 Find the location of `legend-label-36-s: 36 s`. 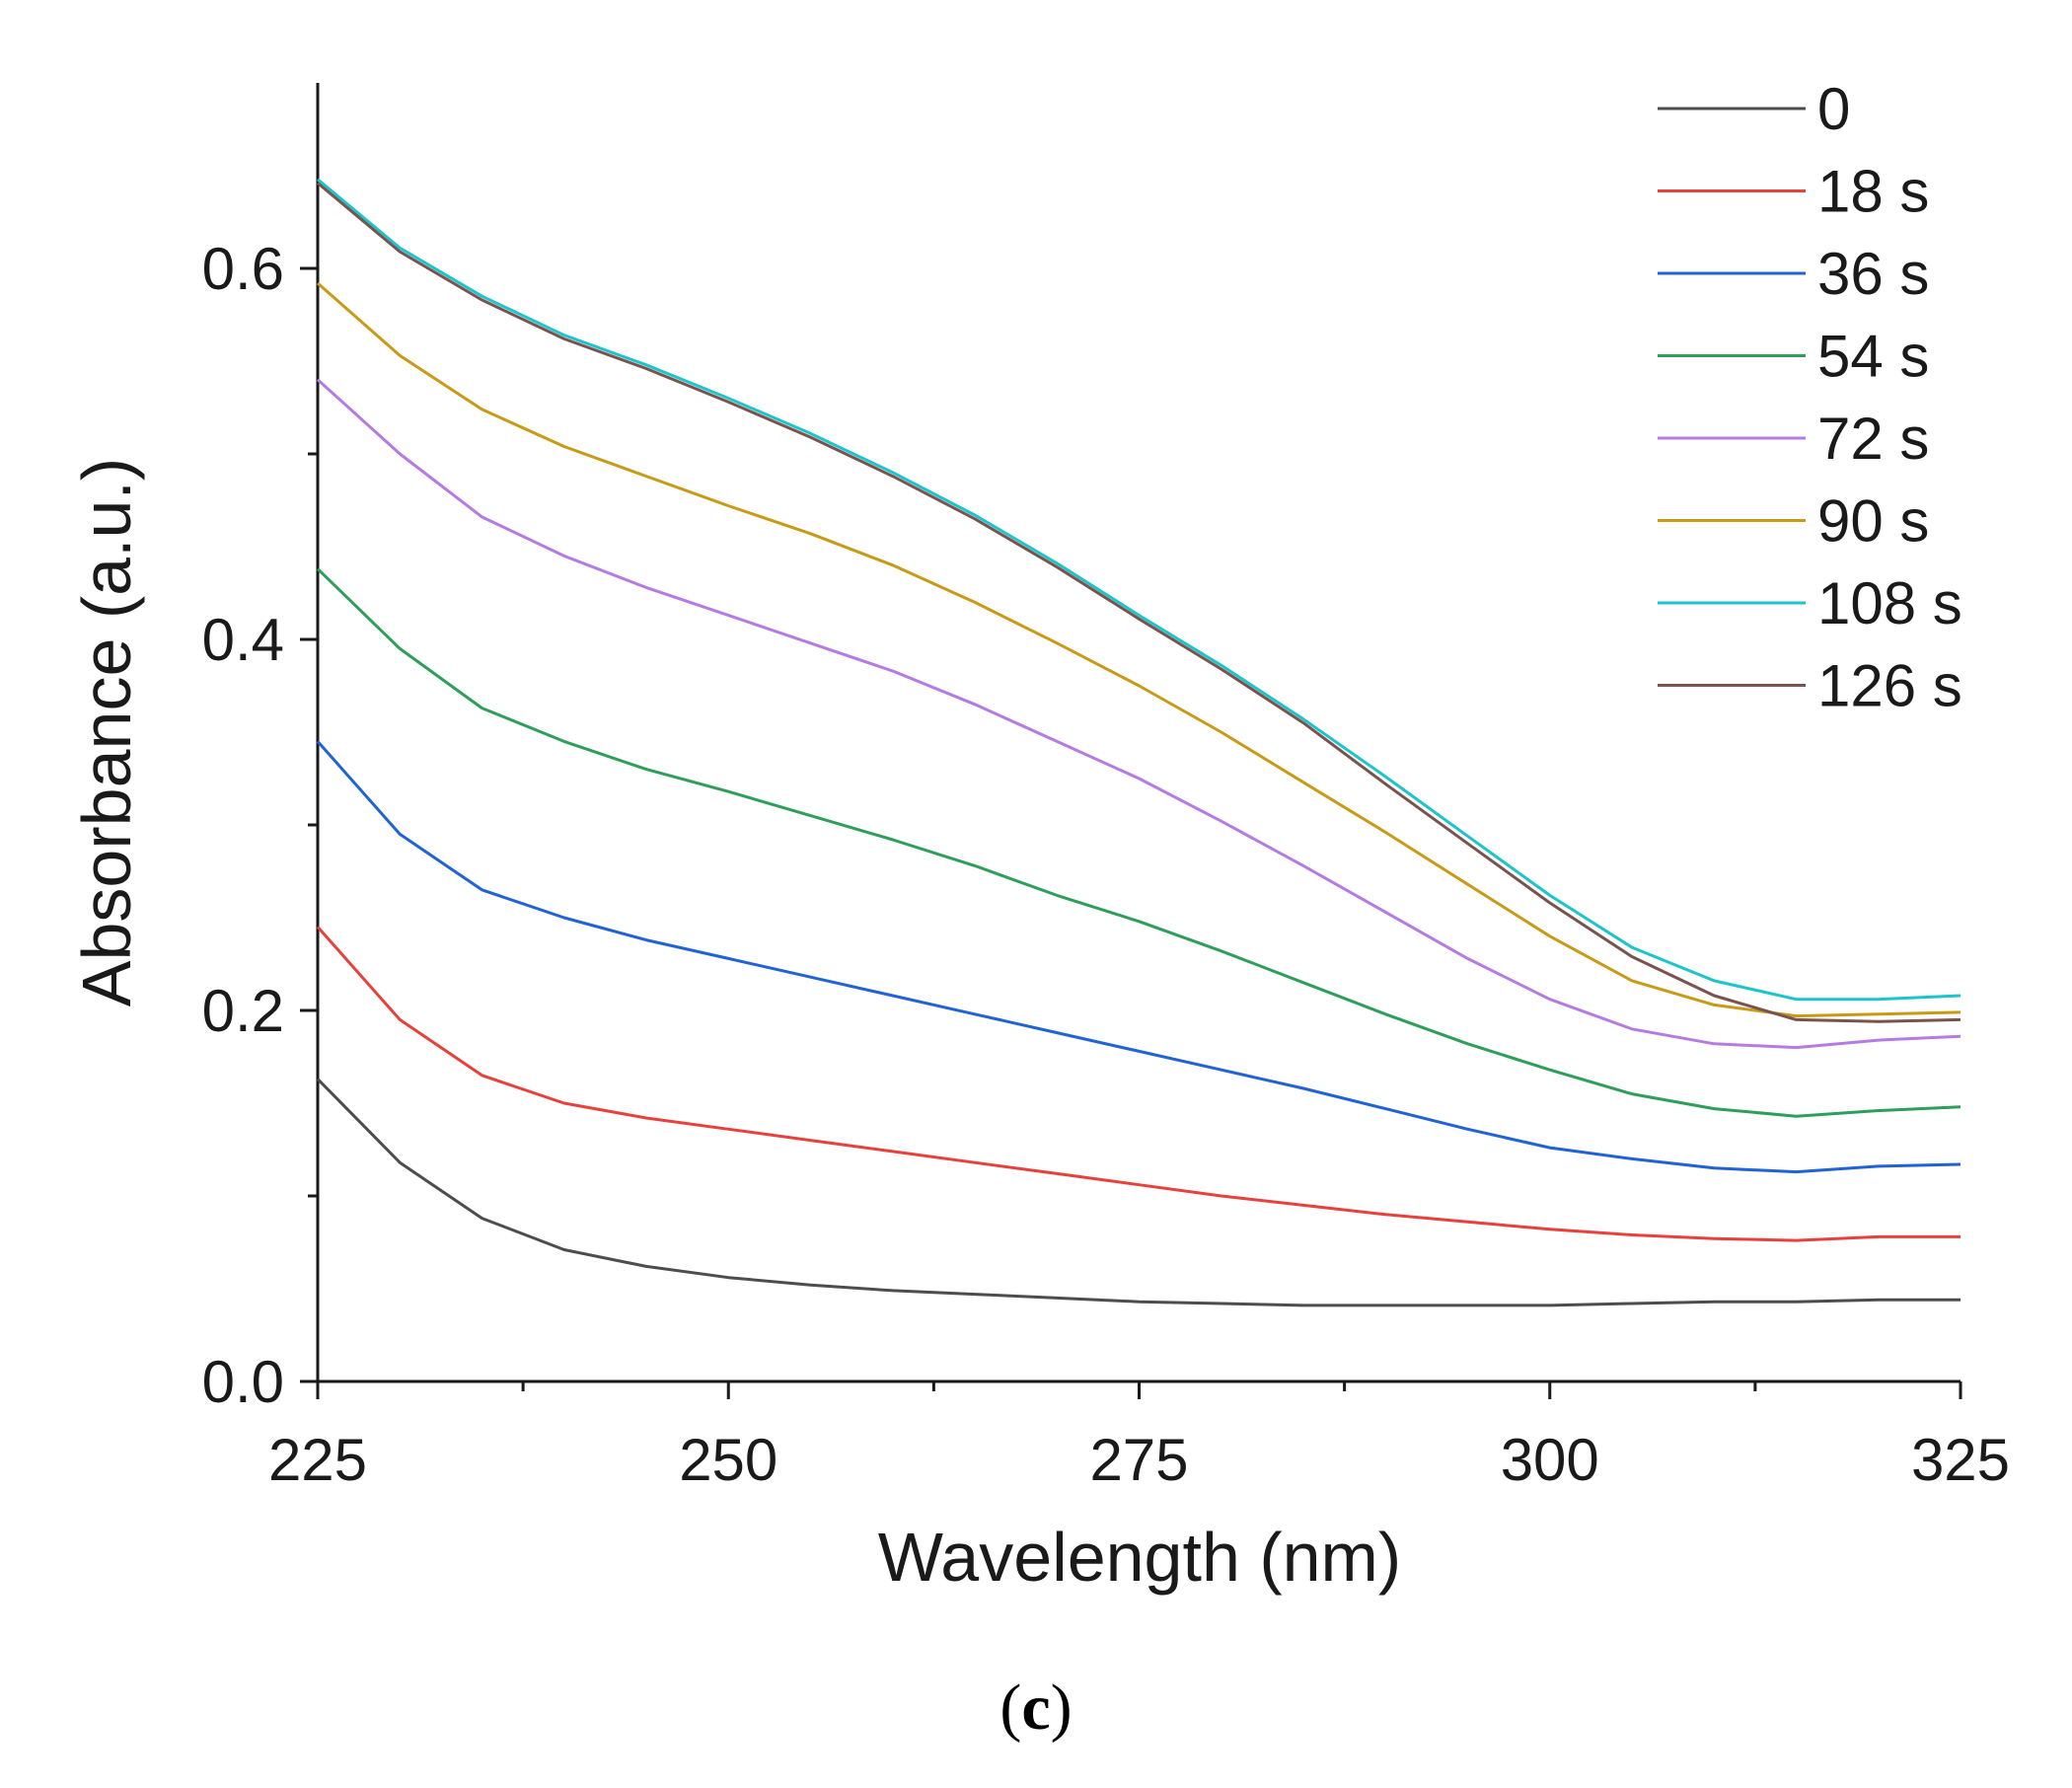

legend-label-36-s: 36 s is located at coordinates (1873, 274).